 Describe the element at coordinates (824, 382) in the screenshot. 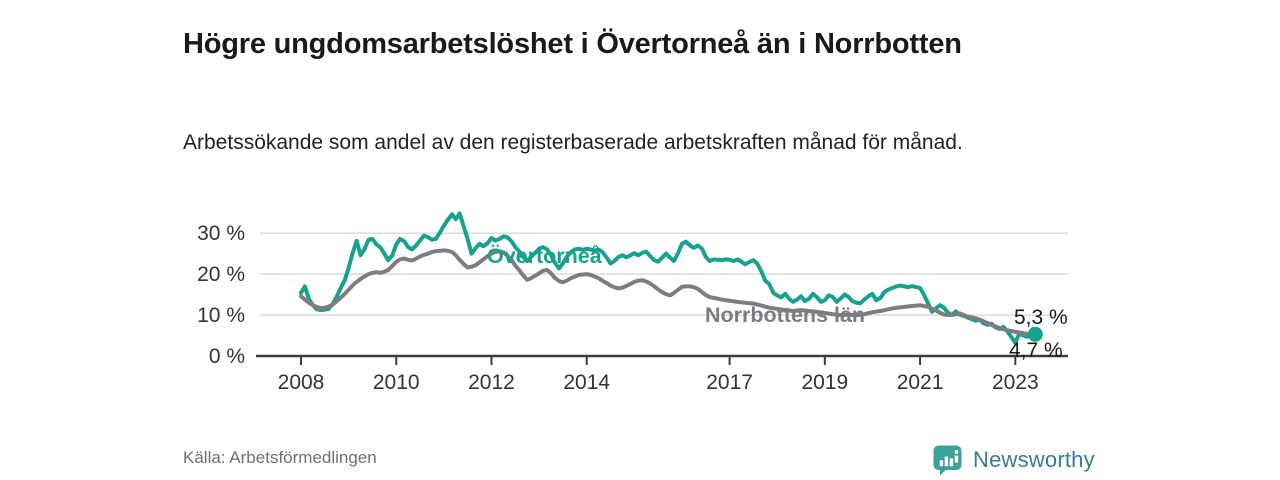

I see `x-tick-label: 2019` at that location.